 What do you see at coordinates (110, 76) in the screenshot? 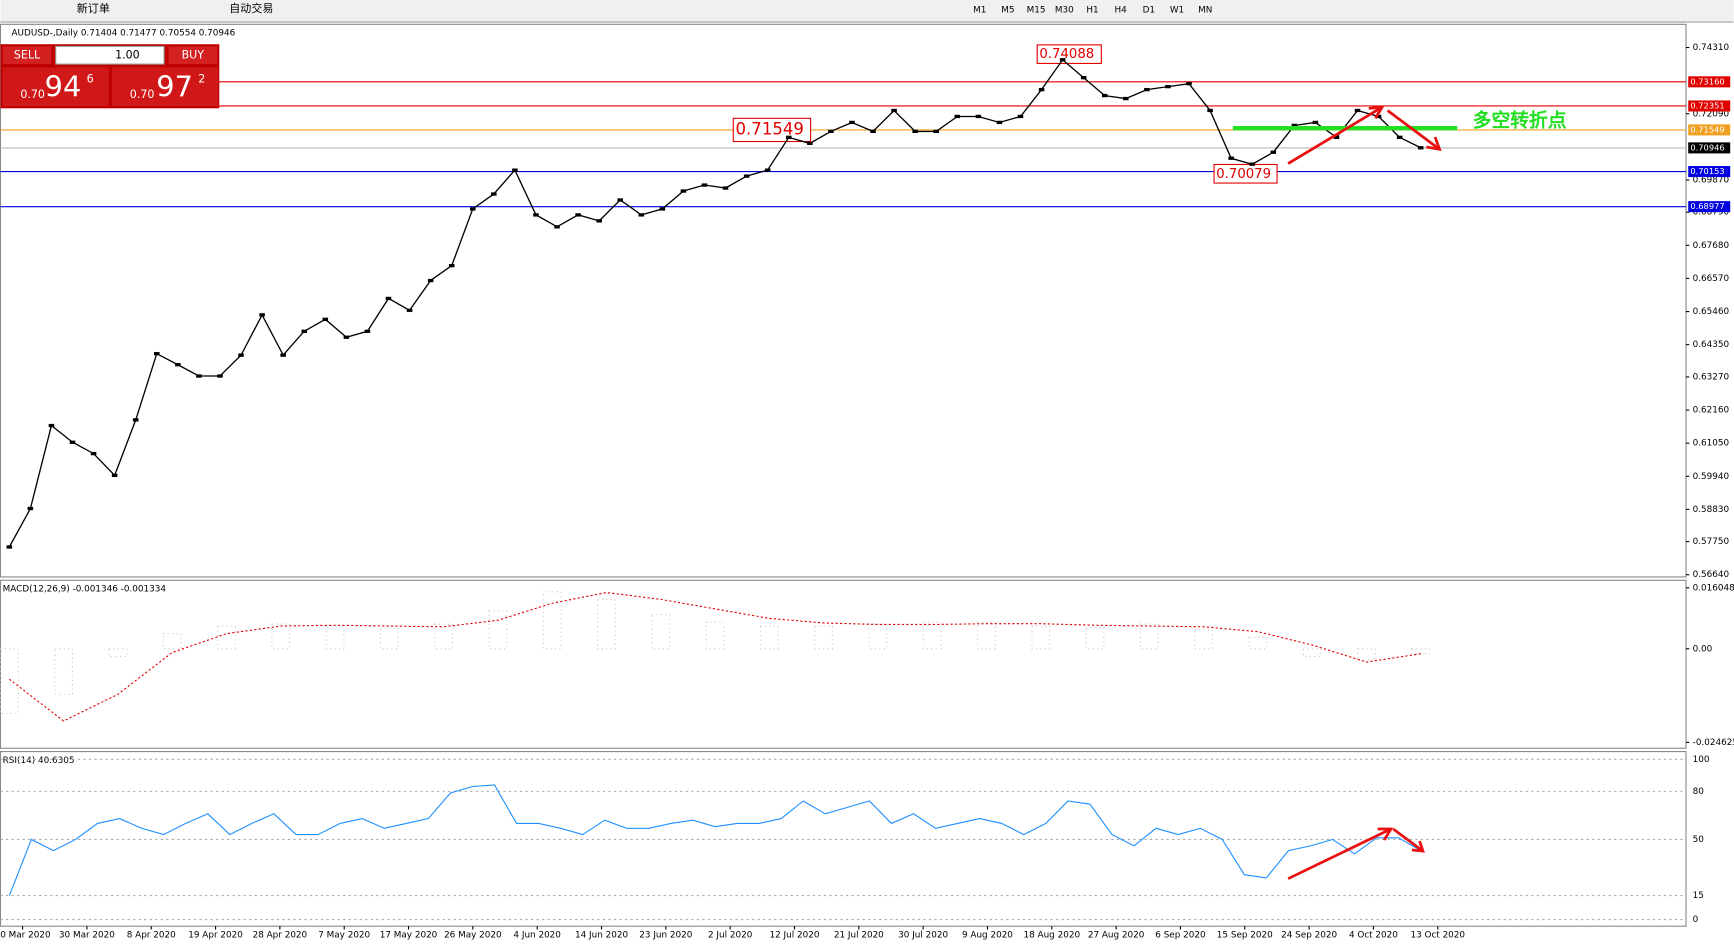
I see `trade-panel: SELL BUY 1.00 0.70 94 6 0.70 97 2` at bounding box center [110, 76].